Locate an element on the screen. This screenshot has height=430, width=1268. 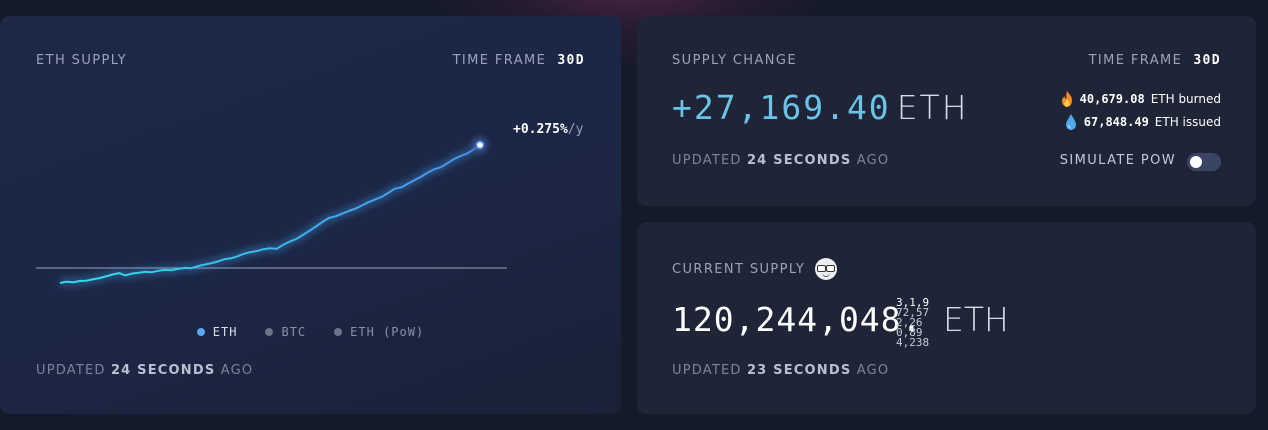
legend-item-eth: ETH is located at coordinates (217, 332).